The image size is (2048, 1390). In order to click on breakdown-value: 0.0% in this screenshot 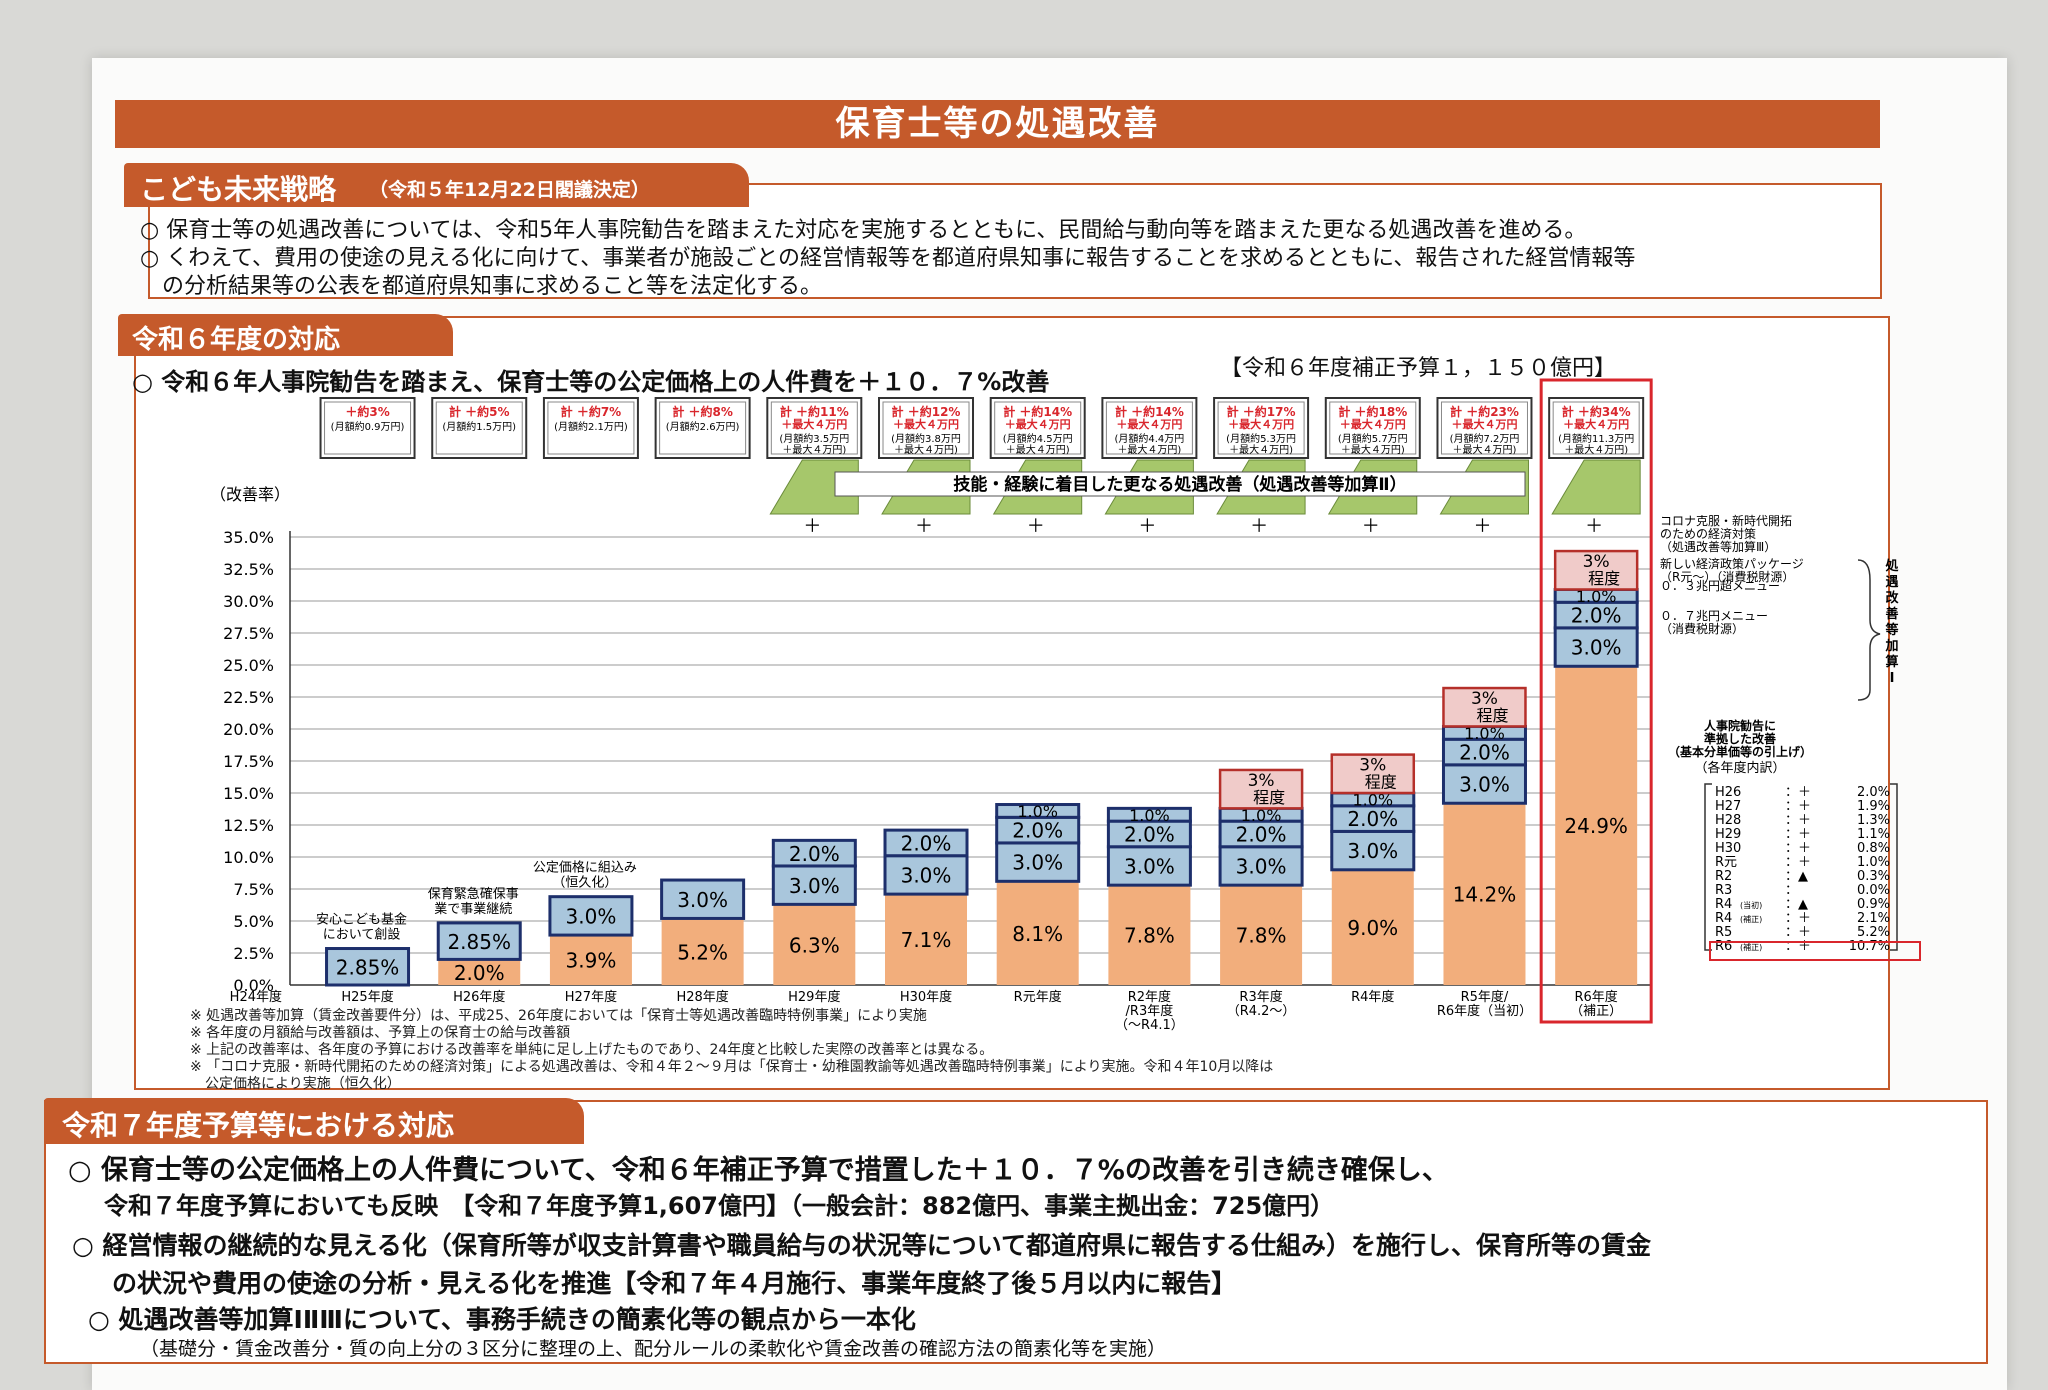, I will do `click(1873, 890)`.